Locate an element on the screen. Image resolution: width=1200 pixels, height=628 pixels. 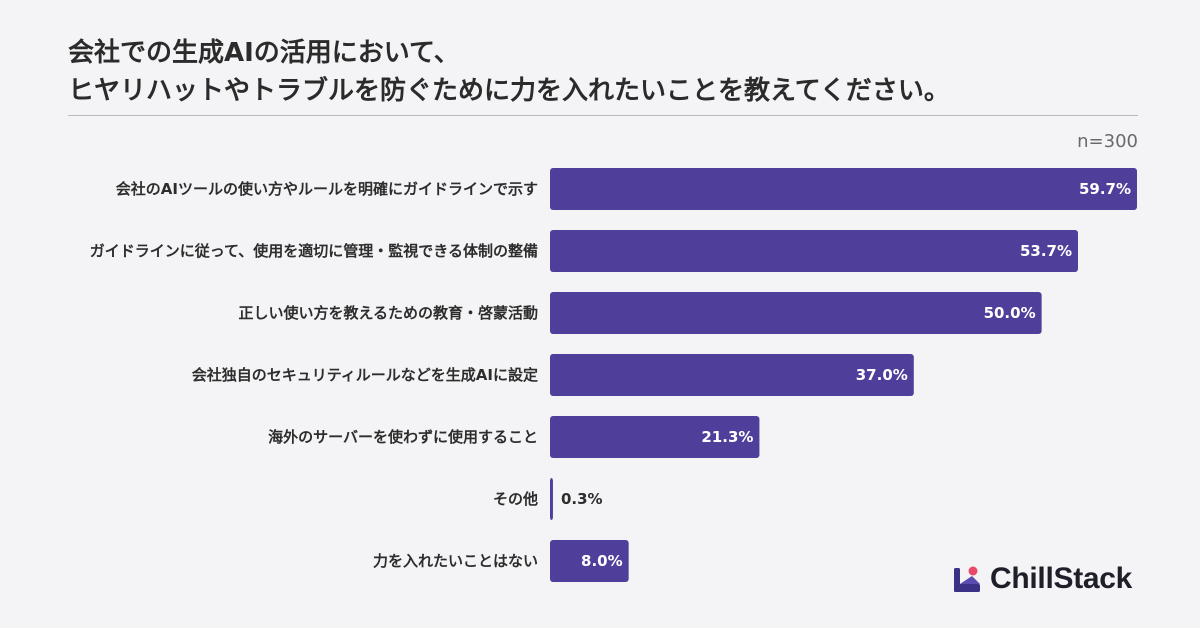
data-label: 59.7% is located at coordinates (1105, 189).